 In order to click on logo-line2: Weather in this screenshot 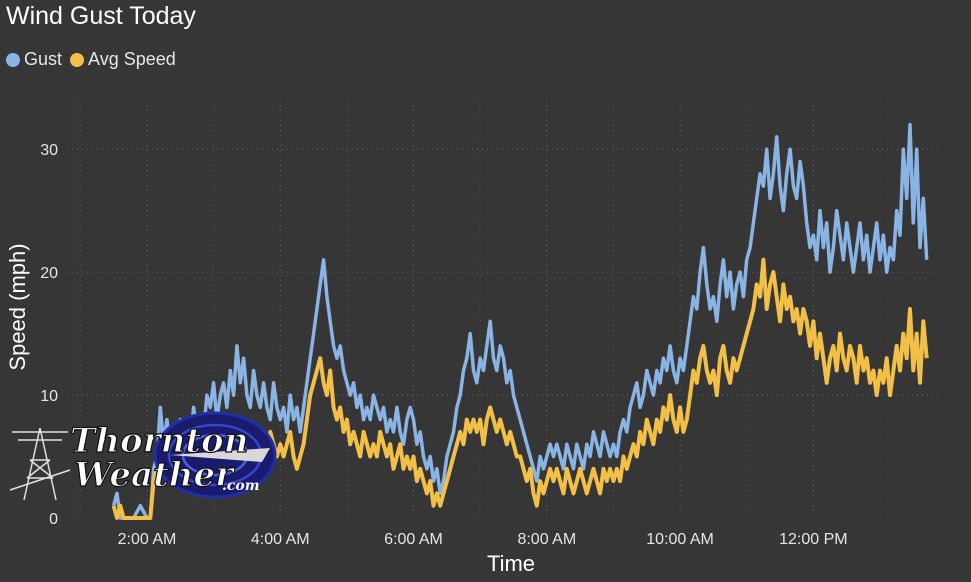, I will do `click(154, 475)`.